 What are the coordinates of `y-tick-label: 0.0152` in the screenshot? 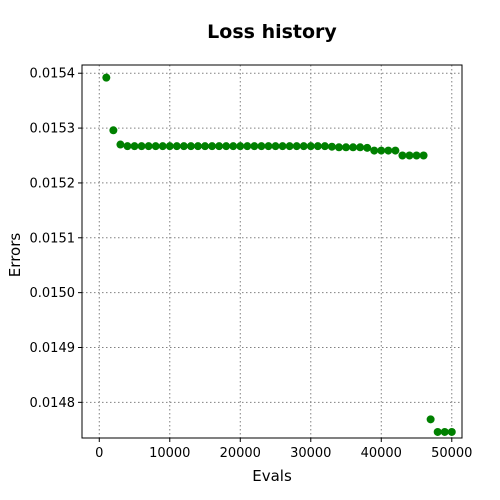 It's located at (53, 183).